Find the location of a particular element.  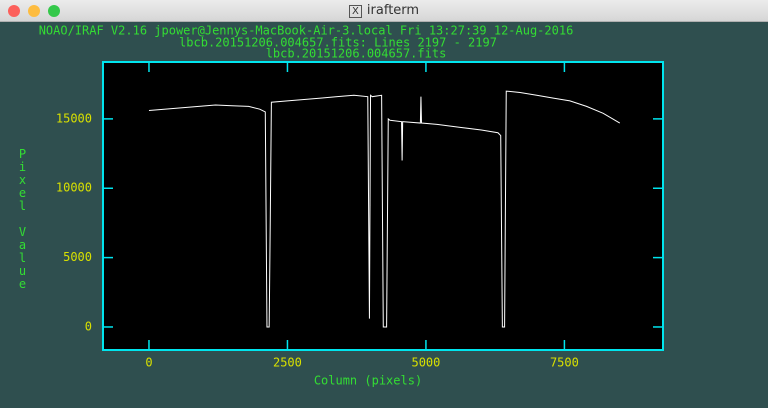

y-tick-label: 0 is located at coordinates (88, 326).